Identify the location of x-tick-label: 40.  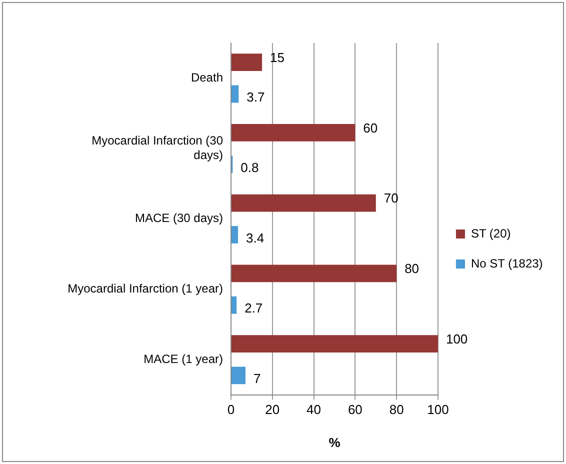
(314, 410).